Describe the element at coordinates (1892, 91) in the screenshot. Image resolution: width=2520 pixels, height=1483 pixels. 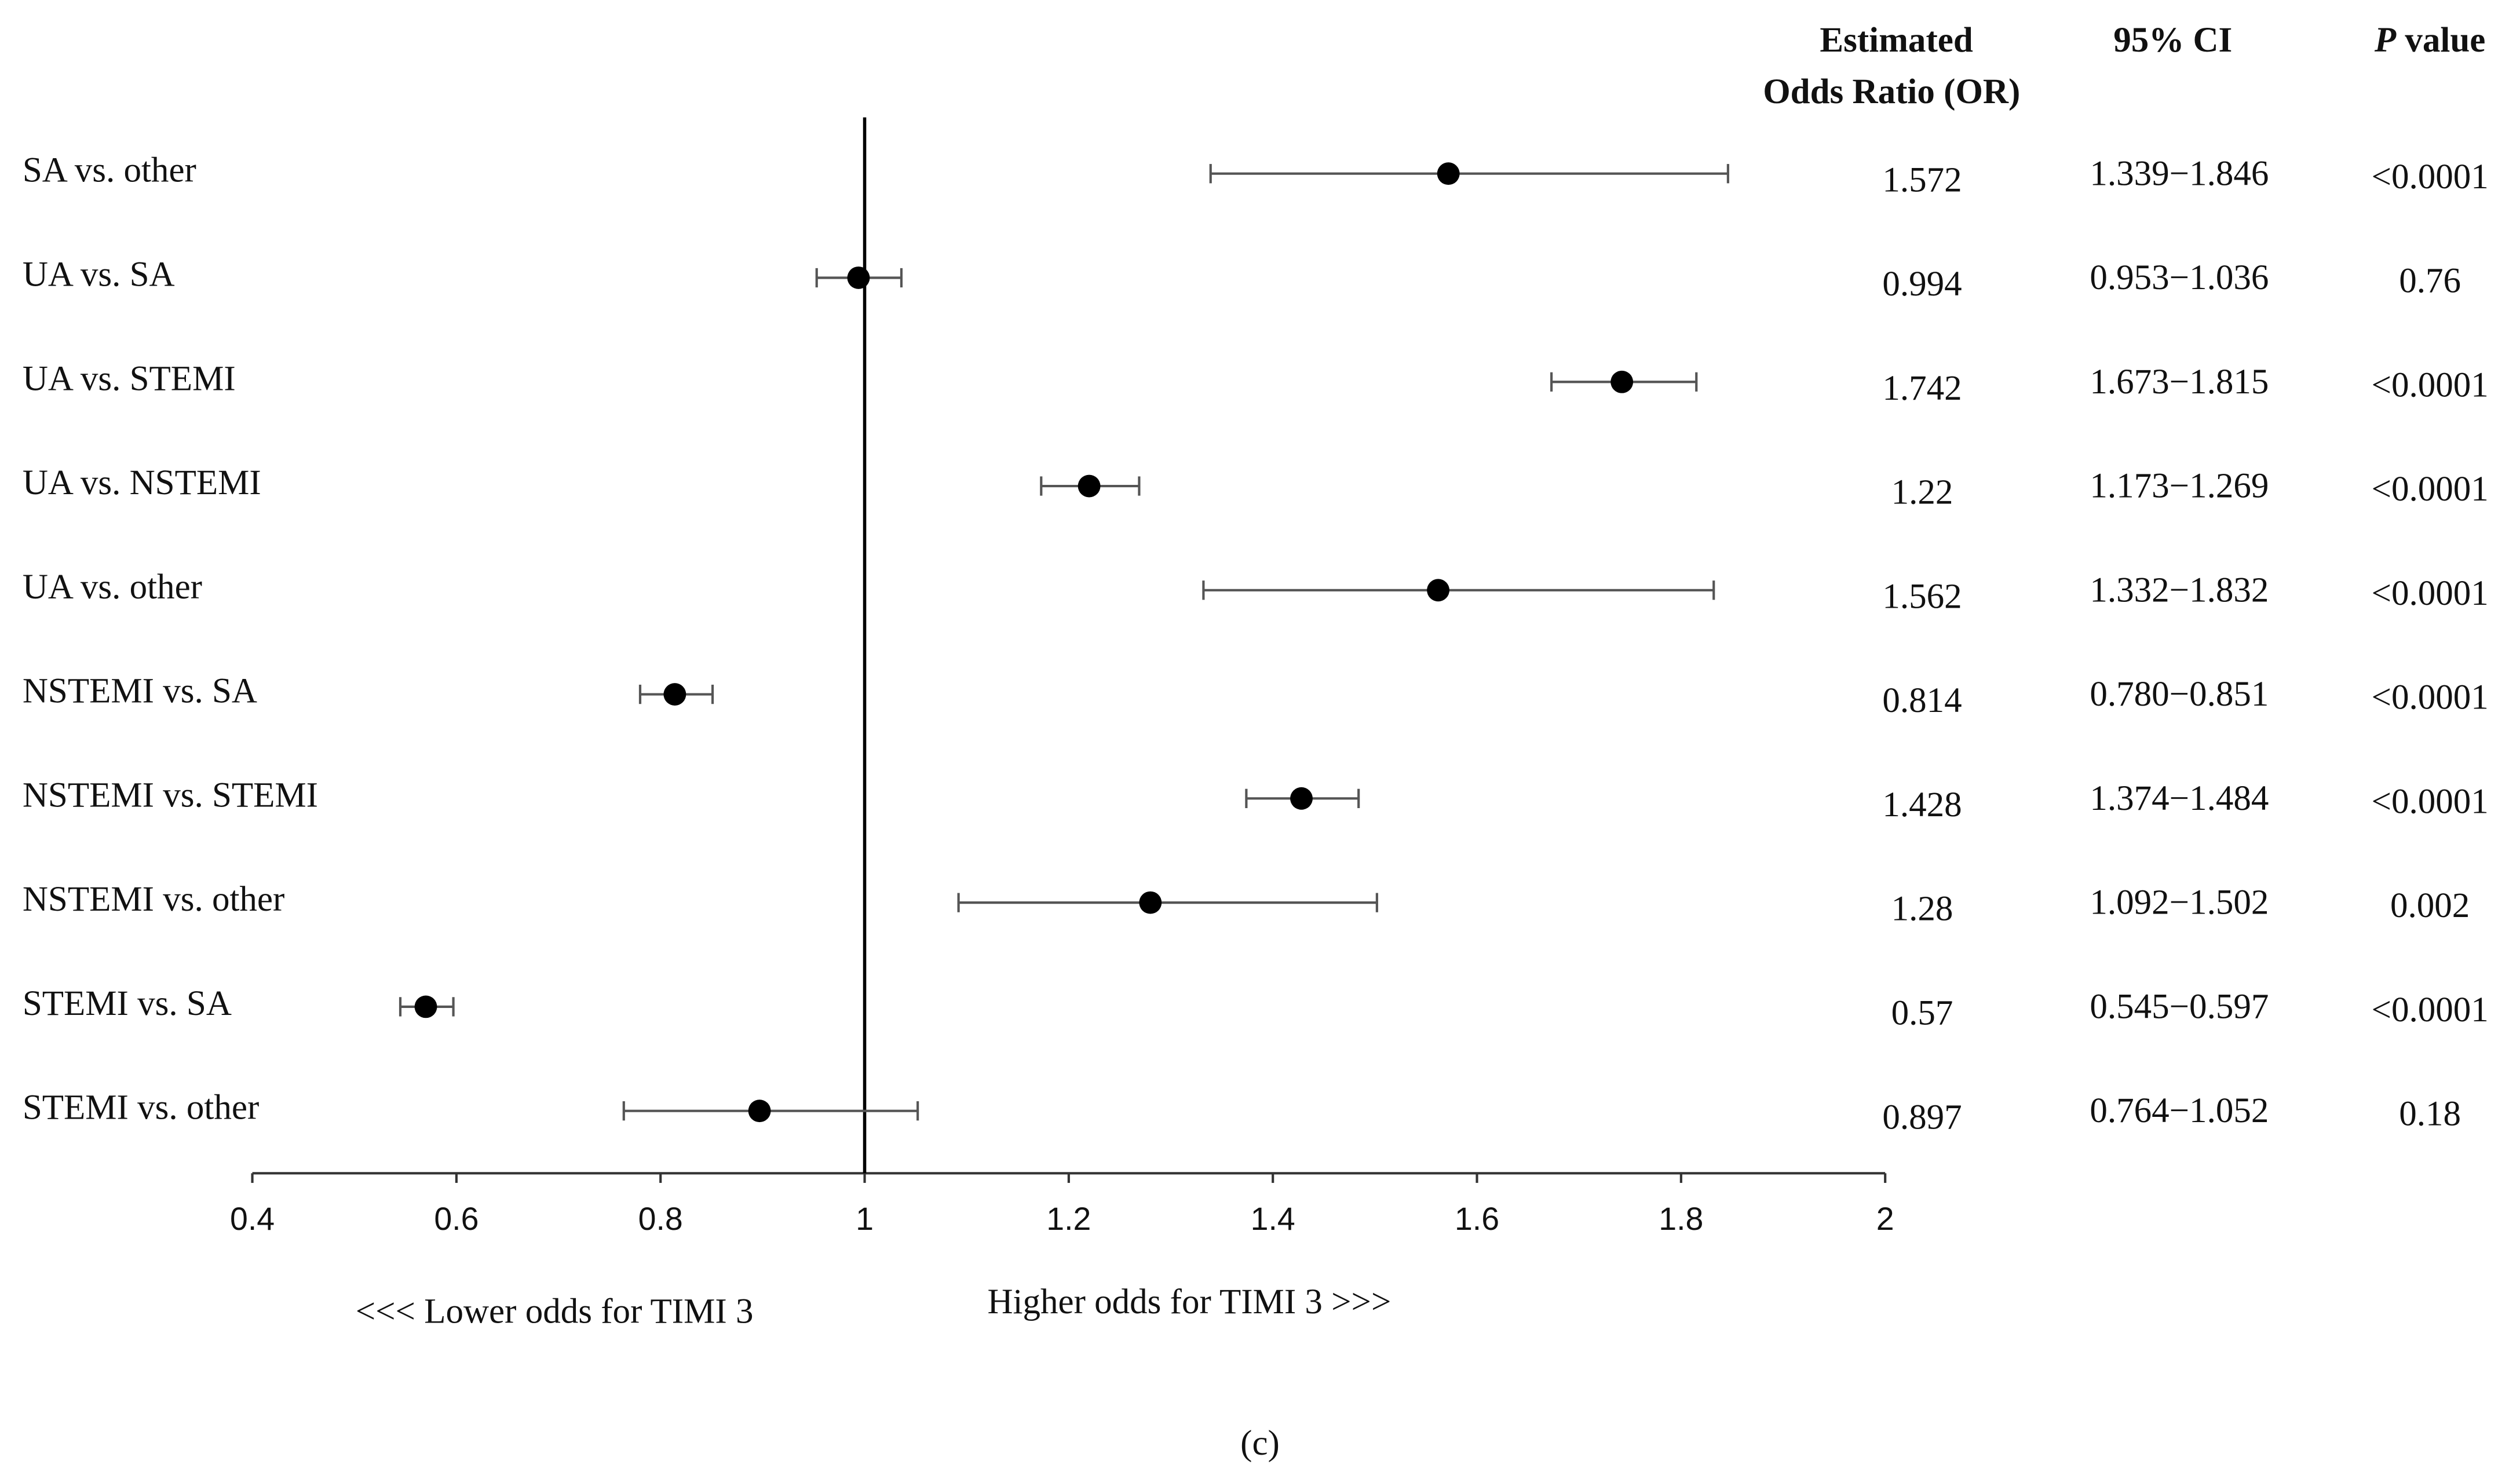
I see `header-estimate: Odds Ratio (OR)` at that location.